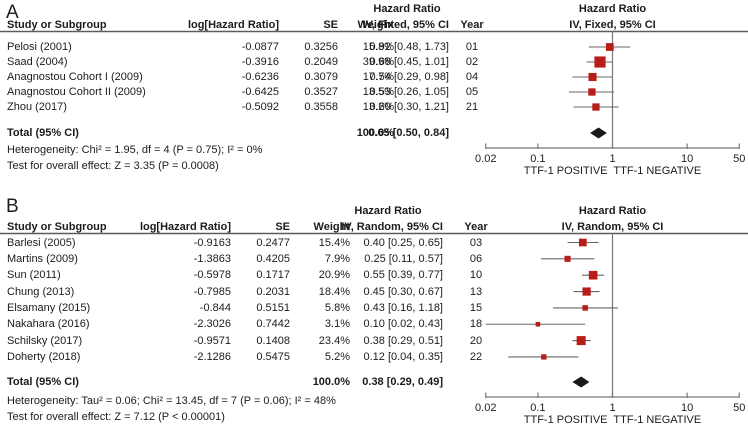 Image resolution: width=748 pixels, height=434 pixels. I want to click on loghr-value: -0.7985, so click(212, 291).